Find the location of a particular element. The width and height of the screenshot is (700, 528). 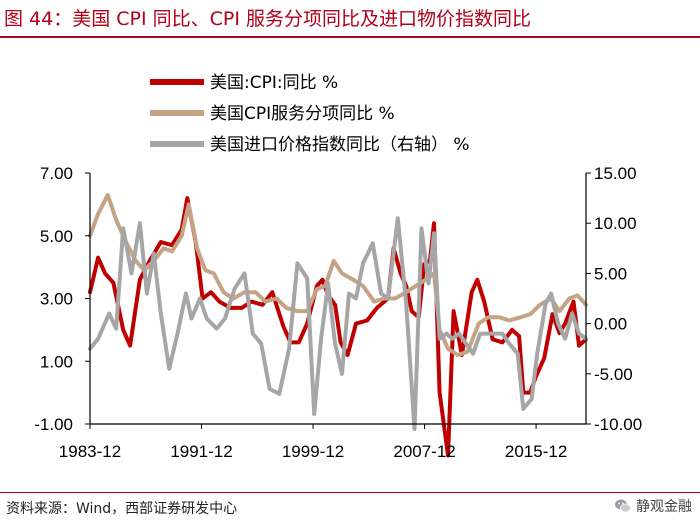

legend-label-3: 美国进口价格指数同比（右轴） % is located at coordinates (340, 145).